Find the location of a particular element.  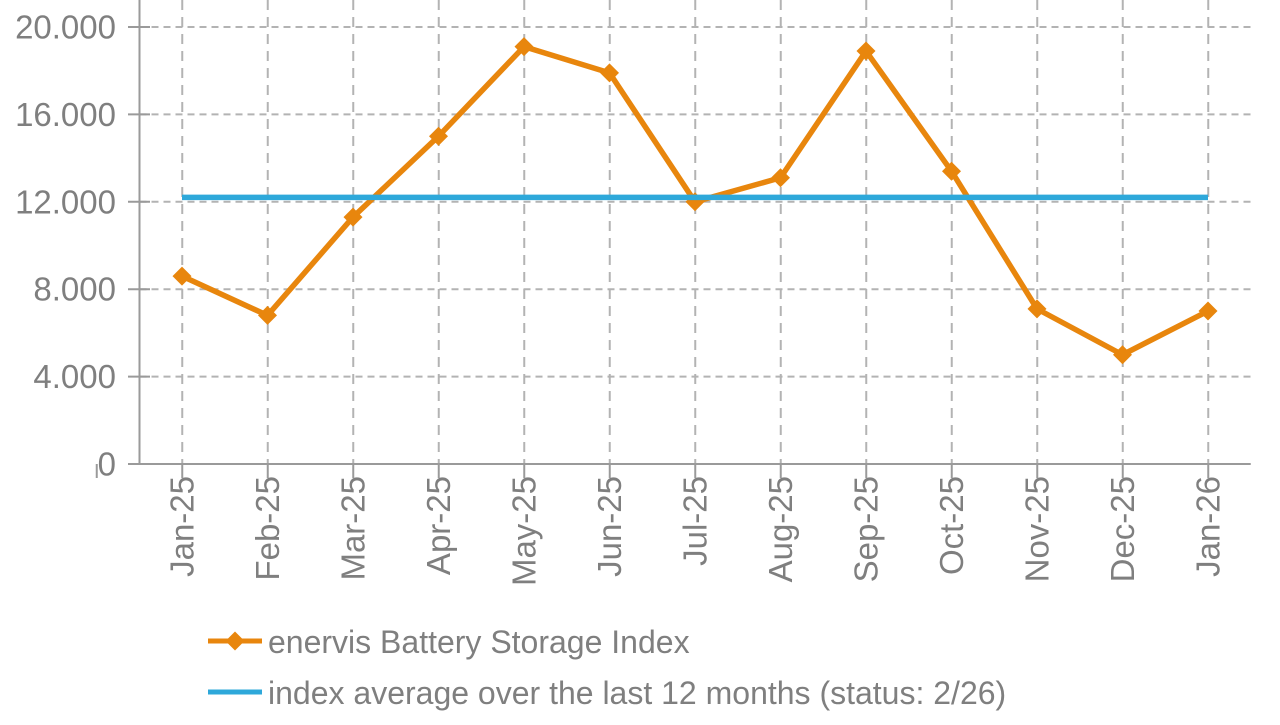

y-axis-ticks is located at coordinates (139, 245).